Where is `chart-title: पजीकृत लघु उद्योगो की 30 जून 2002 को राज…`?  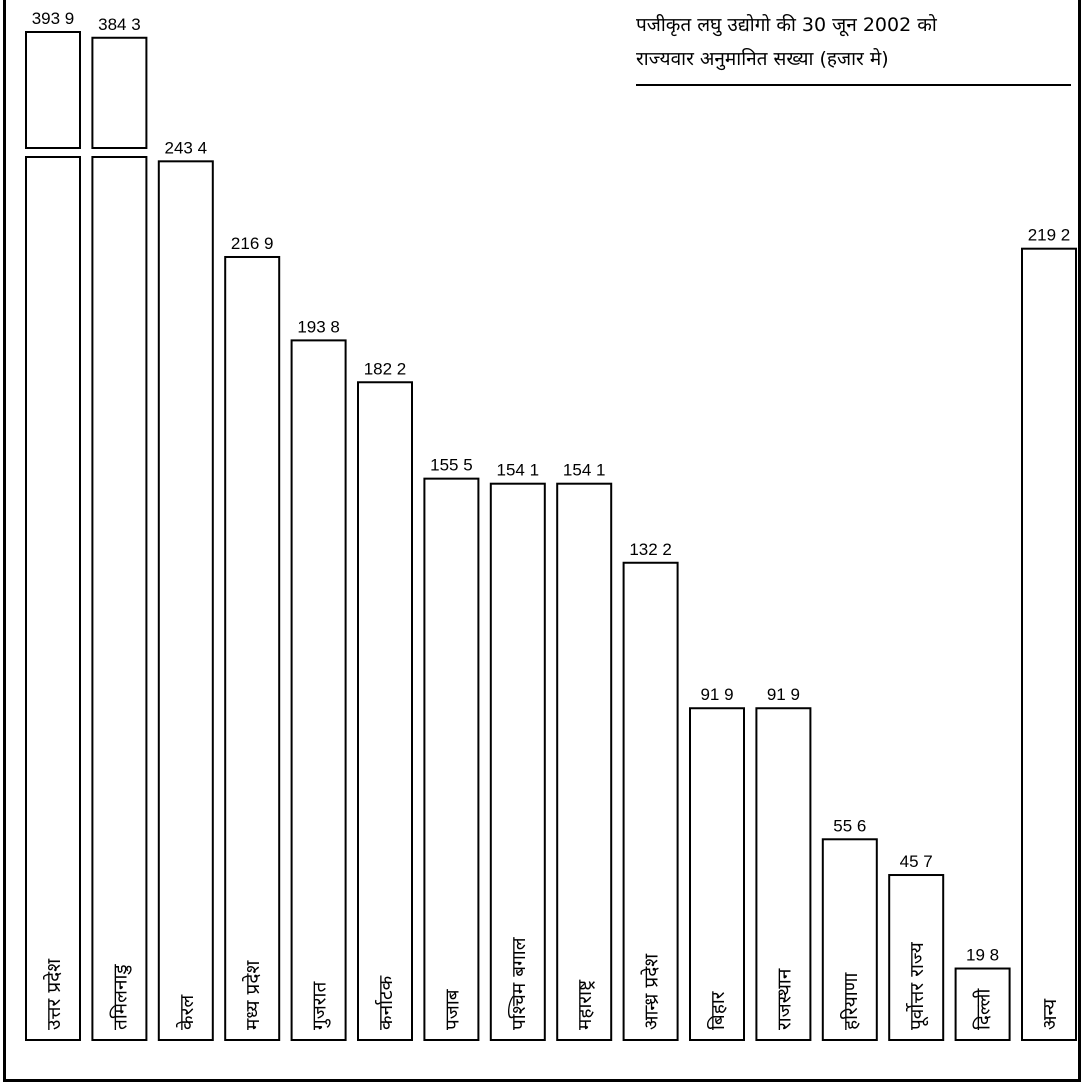
chart-title: पजीकृत लघु उद्योगो की 30 जून 2002 को राज… is located at coordinates (853, 47).